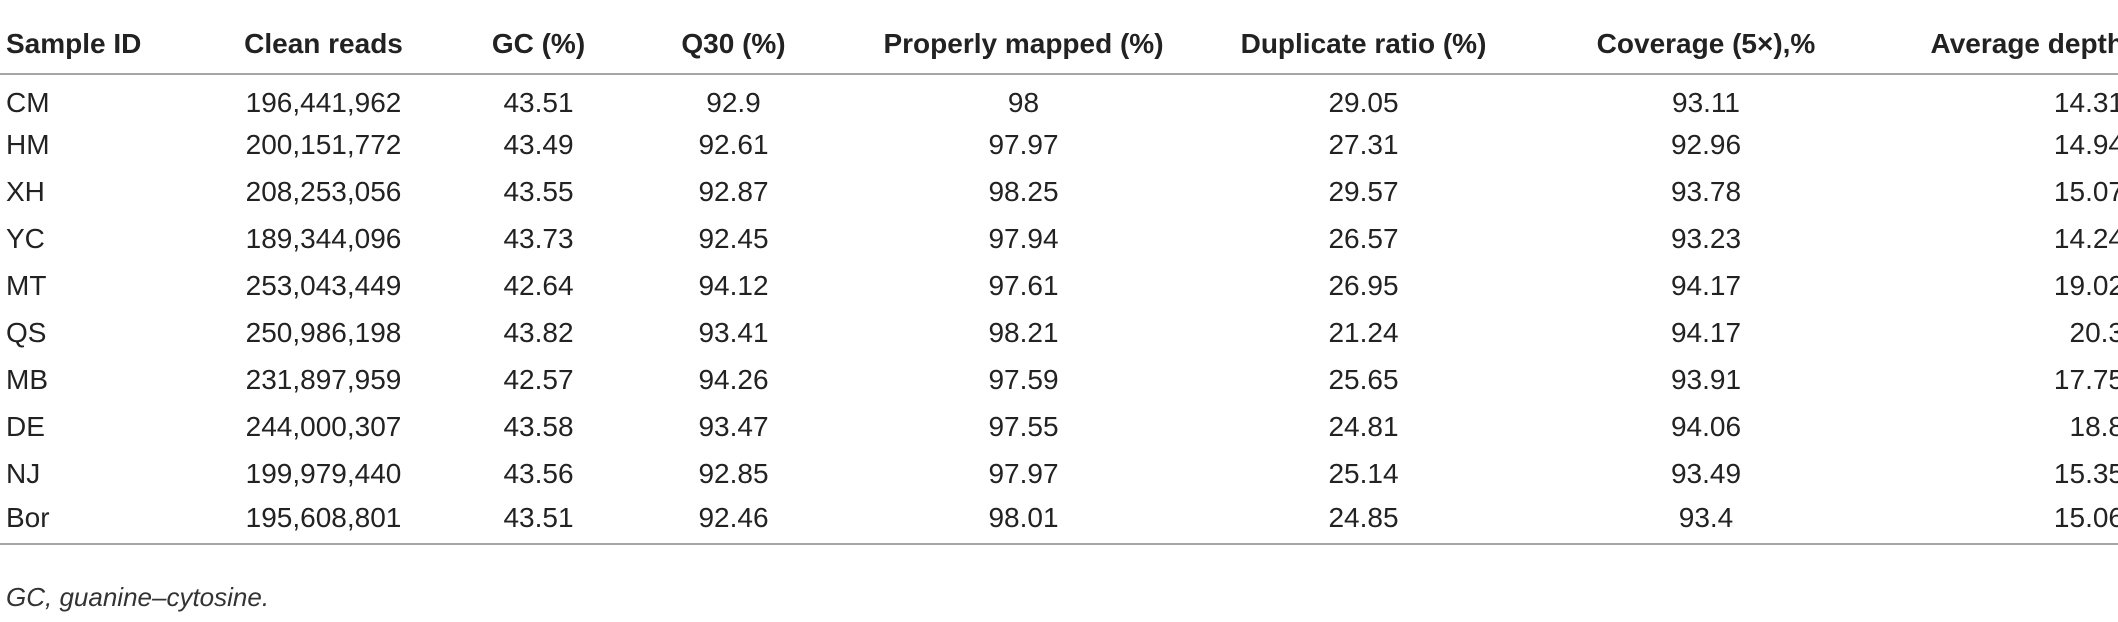 This screenshot has width=2118, height=622. Describe the element at coordinates (538, 44) in the screenshot. I see `header-gc: GC (%)` at that location.